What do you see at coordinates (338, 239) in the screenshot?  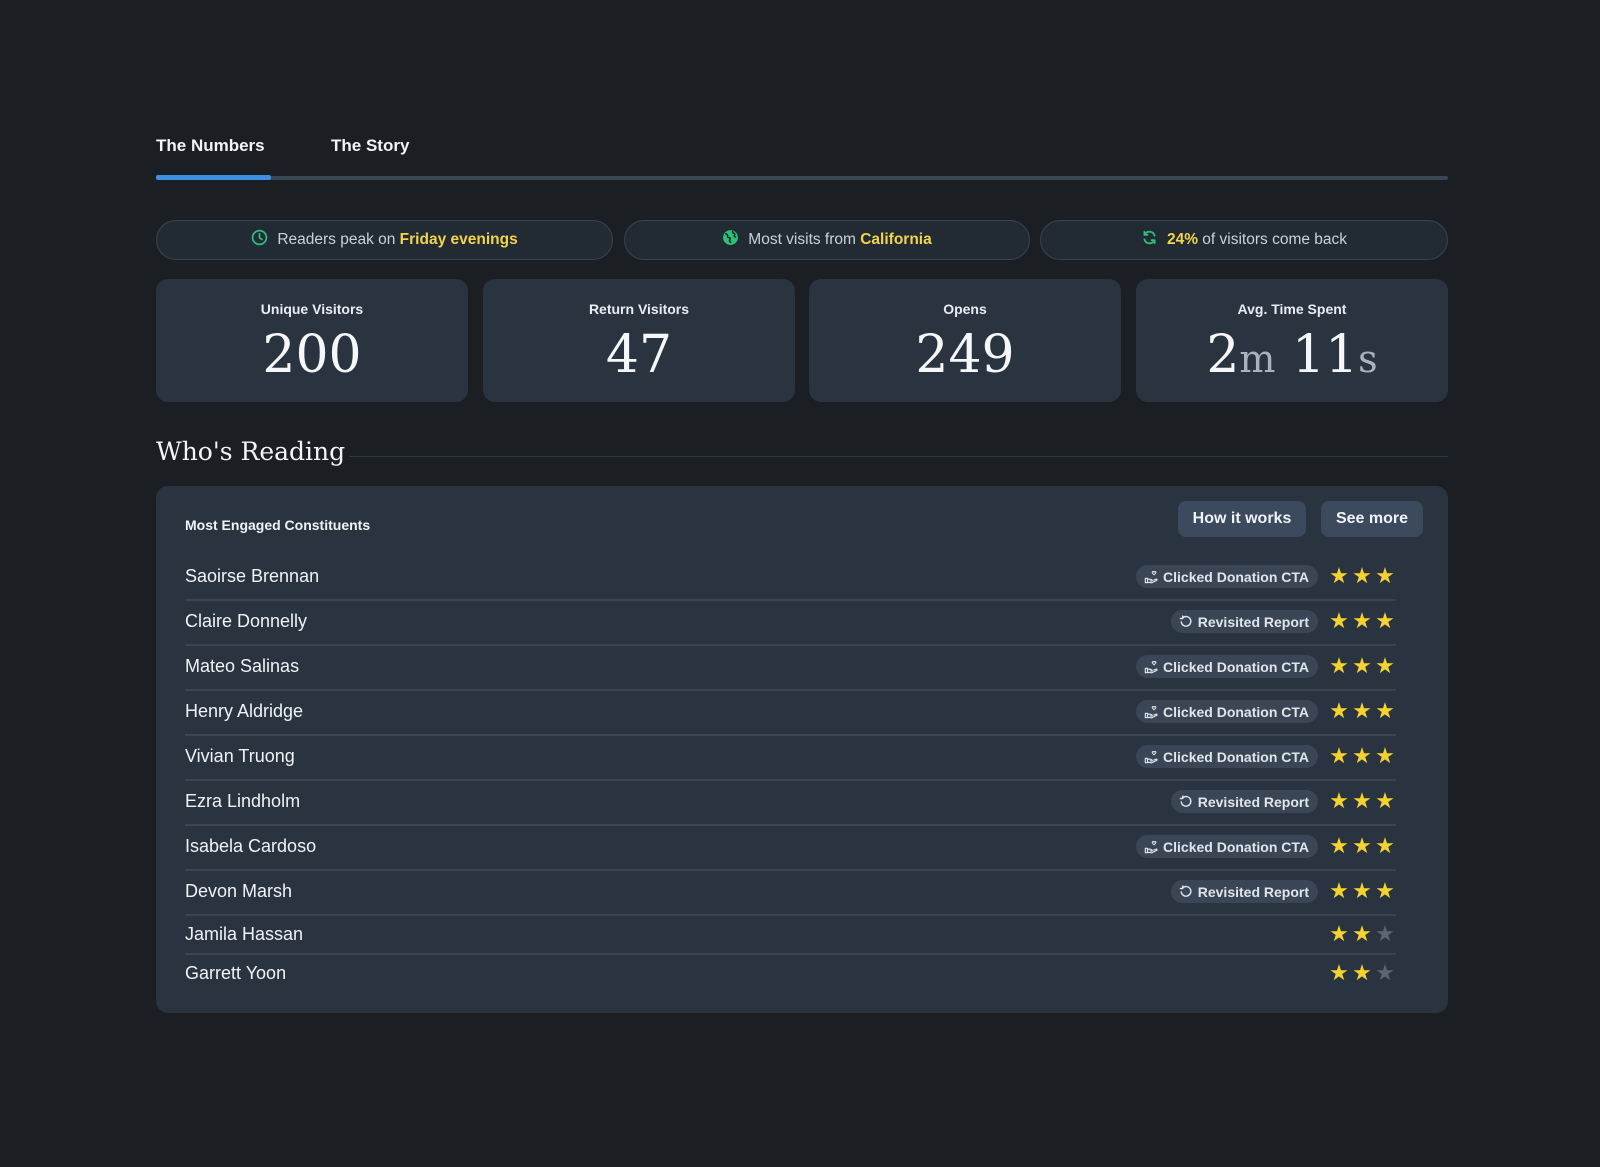 I see `insight-text: Readers peak on` at bounding box center [338, 239].